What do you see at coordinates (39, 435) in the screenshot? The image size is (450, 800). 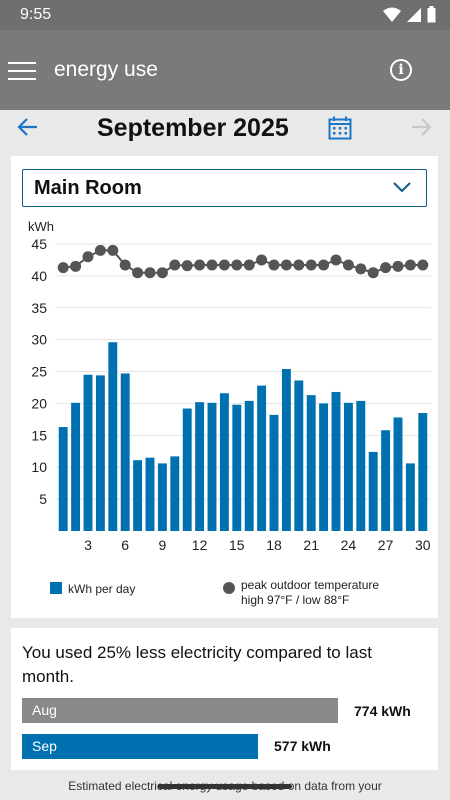 I see `y-tick-label: 15` at bounding box center [39, 435].